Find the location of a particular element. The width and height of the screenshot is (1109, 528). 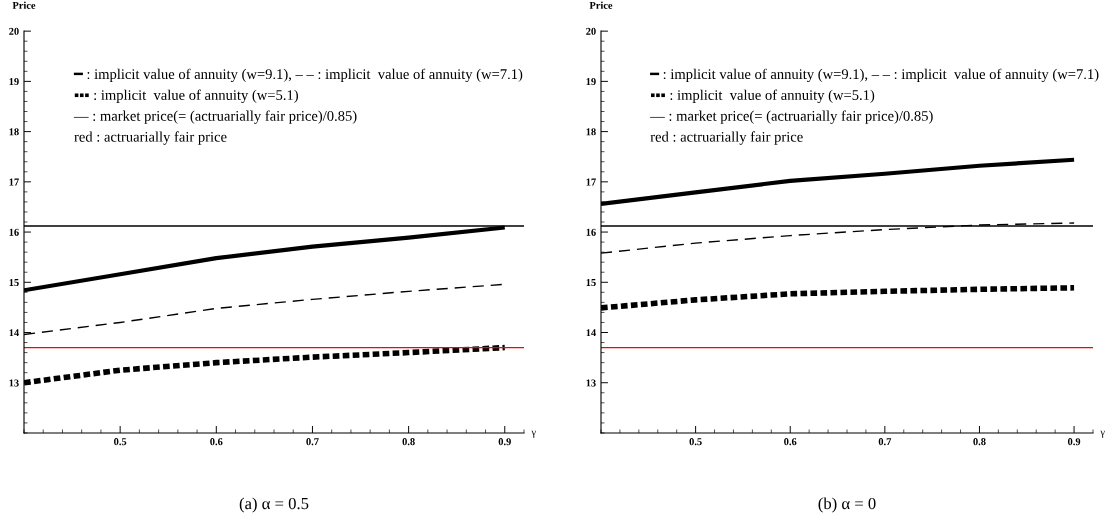

text: (b) α = 0 is located at coordinates (847, 505).